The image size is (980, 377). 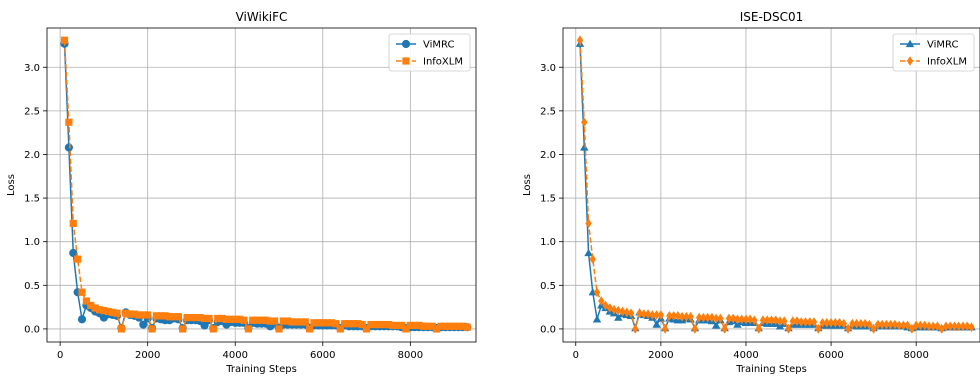 What do you see at coordinates (771, 369) in the screenshot?
I see `x-axis-label: Training Steps` at bounding box center [771, 369].